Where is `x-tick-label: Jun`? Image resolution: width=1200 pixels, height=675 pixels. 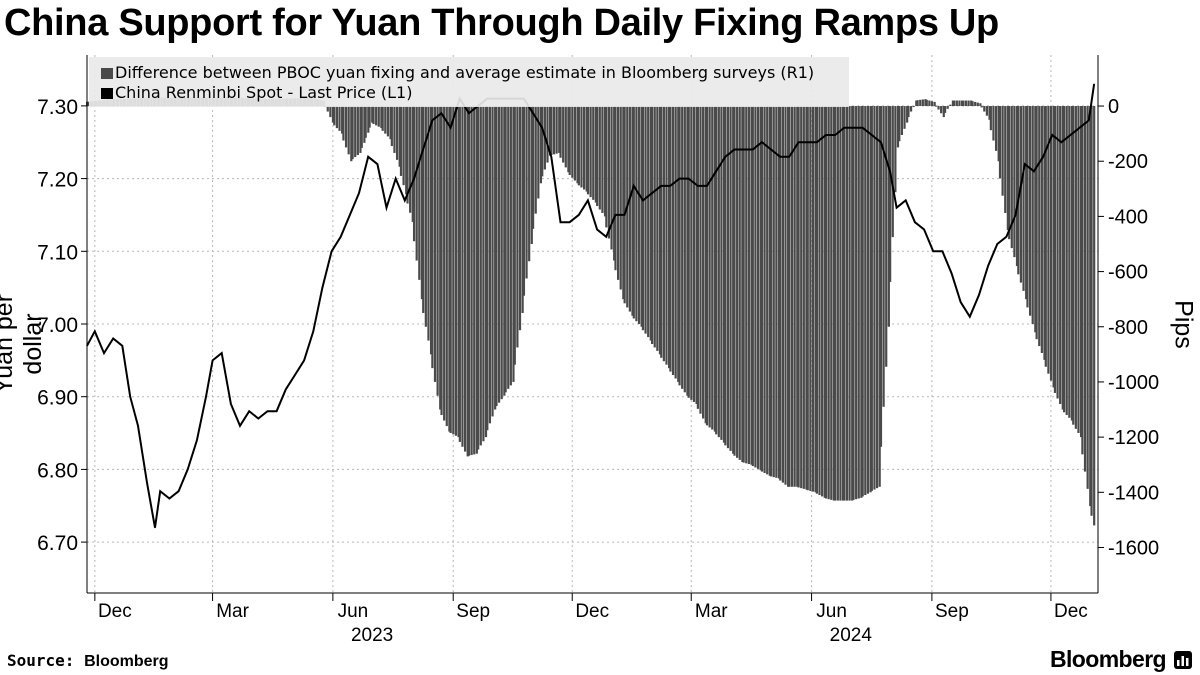
x-tick-label: Jun is located at coordinates (353, 611).